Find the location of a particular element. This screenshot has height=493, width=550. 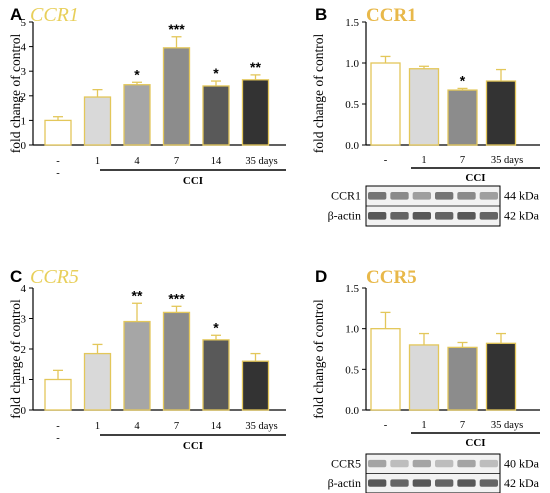

y-tick-label: 2 is located at coordinates (24, 350).